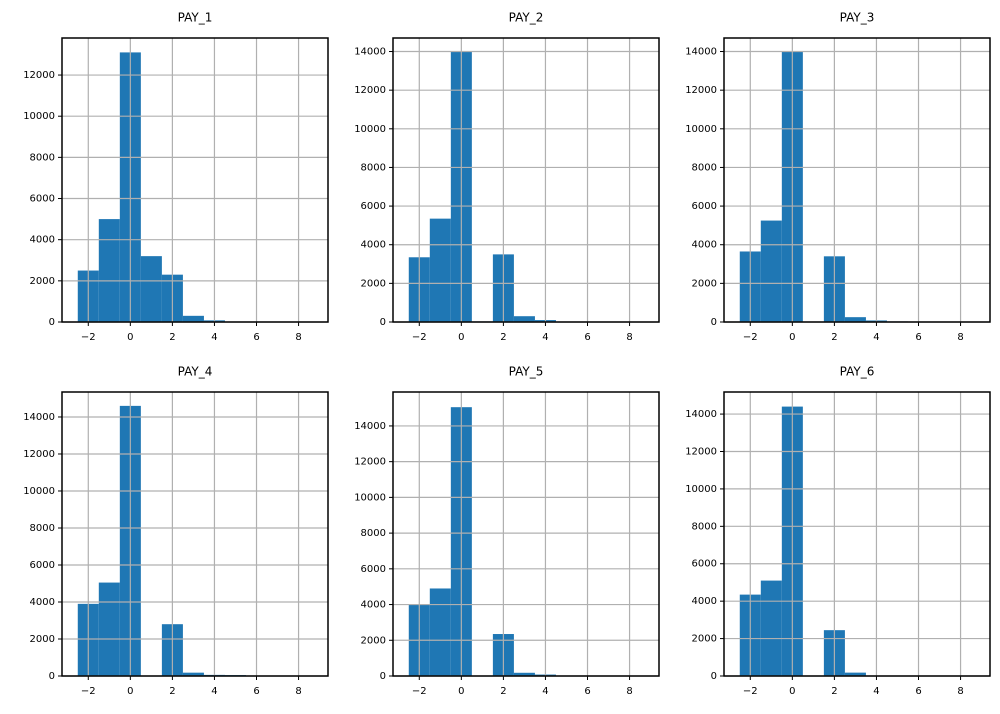 The image size is (1000, 714). What do you see at coordinates (195, 372) in the screenshot?
I see `chart-title: PAY_4` at bounding box center [195, 372].